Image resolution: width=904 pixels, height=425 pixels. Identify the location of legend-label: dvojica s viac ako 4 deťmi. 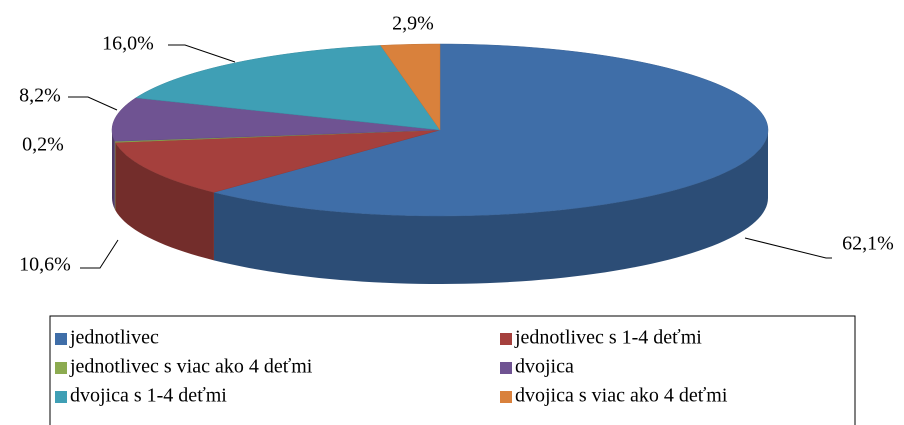
(621, 396).